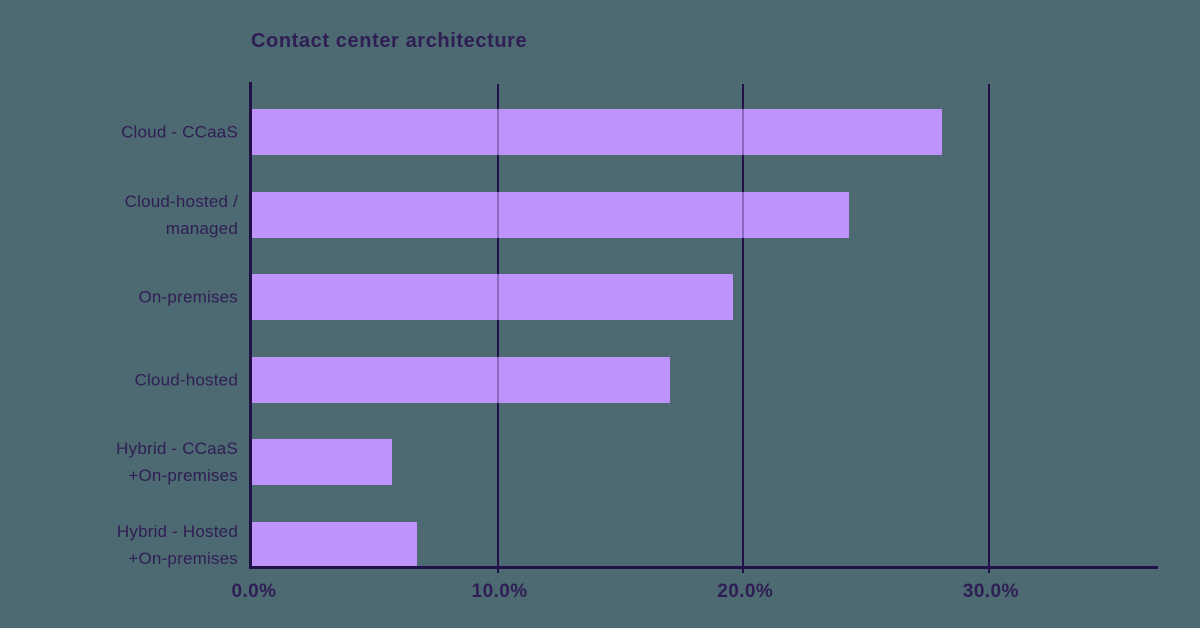 Image resolution: width=1200 pixels, height=628 pixels. Describe the element at coordinates (181, 214) in the screenshot. I see `category-label: Cloud-hosted / managed` at that location.